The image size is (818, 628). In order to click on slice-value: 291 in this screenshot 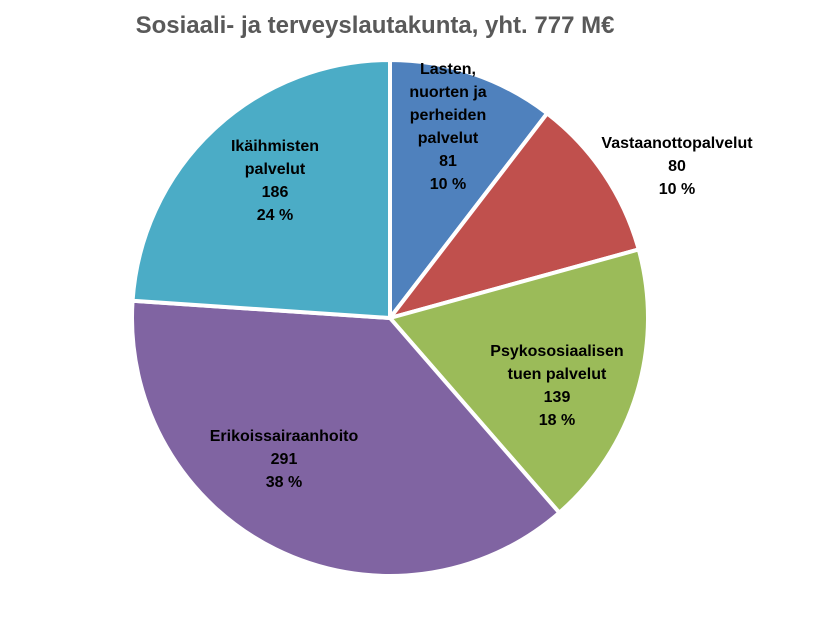, I will do `click(284, 459)`.